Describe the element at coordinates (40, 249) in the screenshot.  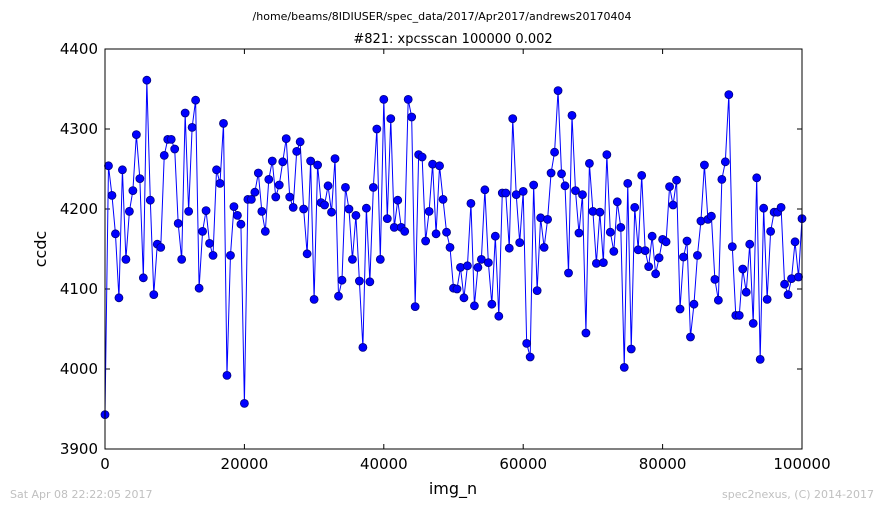
I see `y-axis-label: ccdc` at that location.